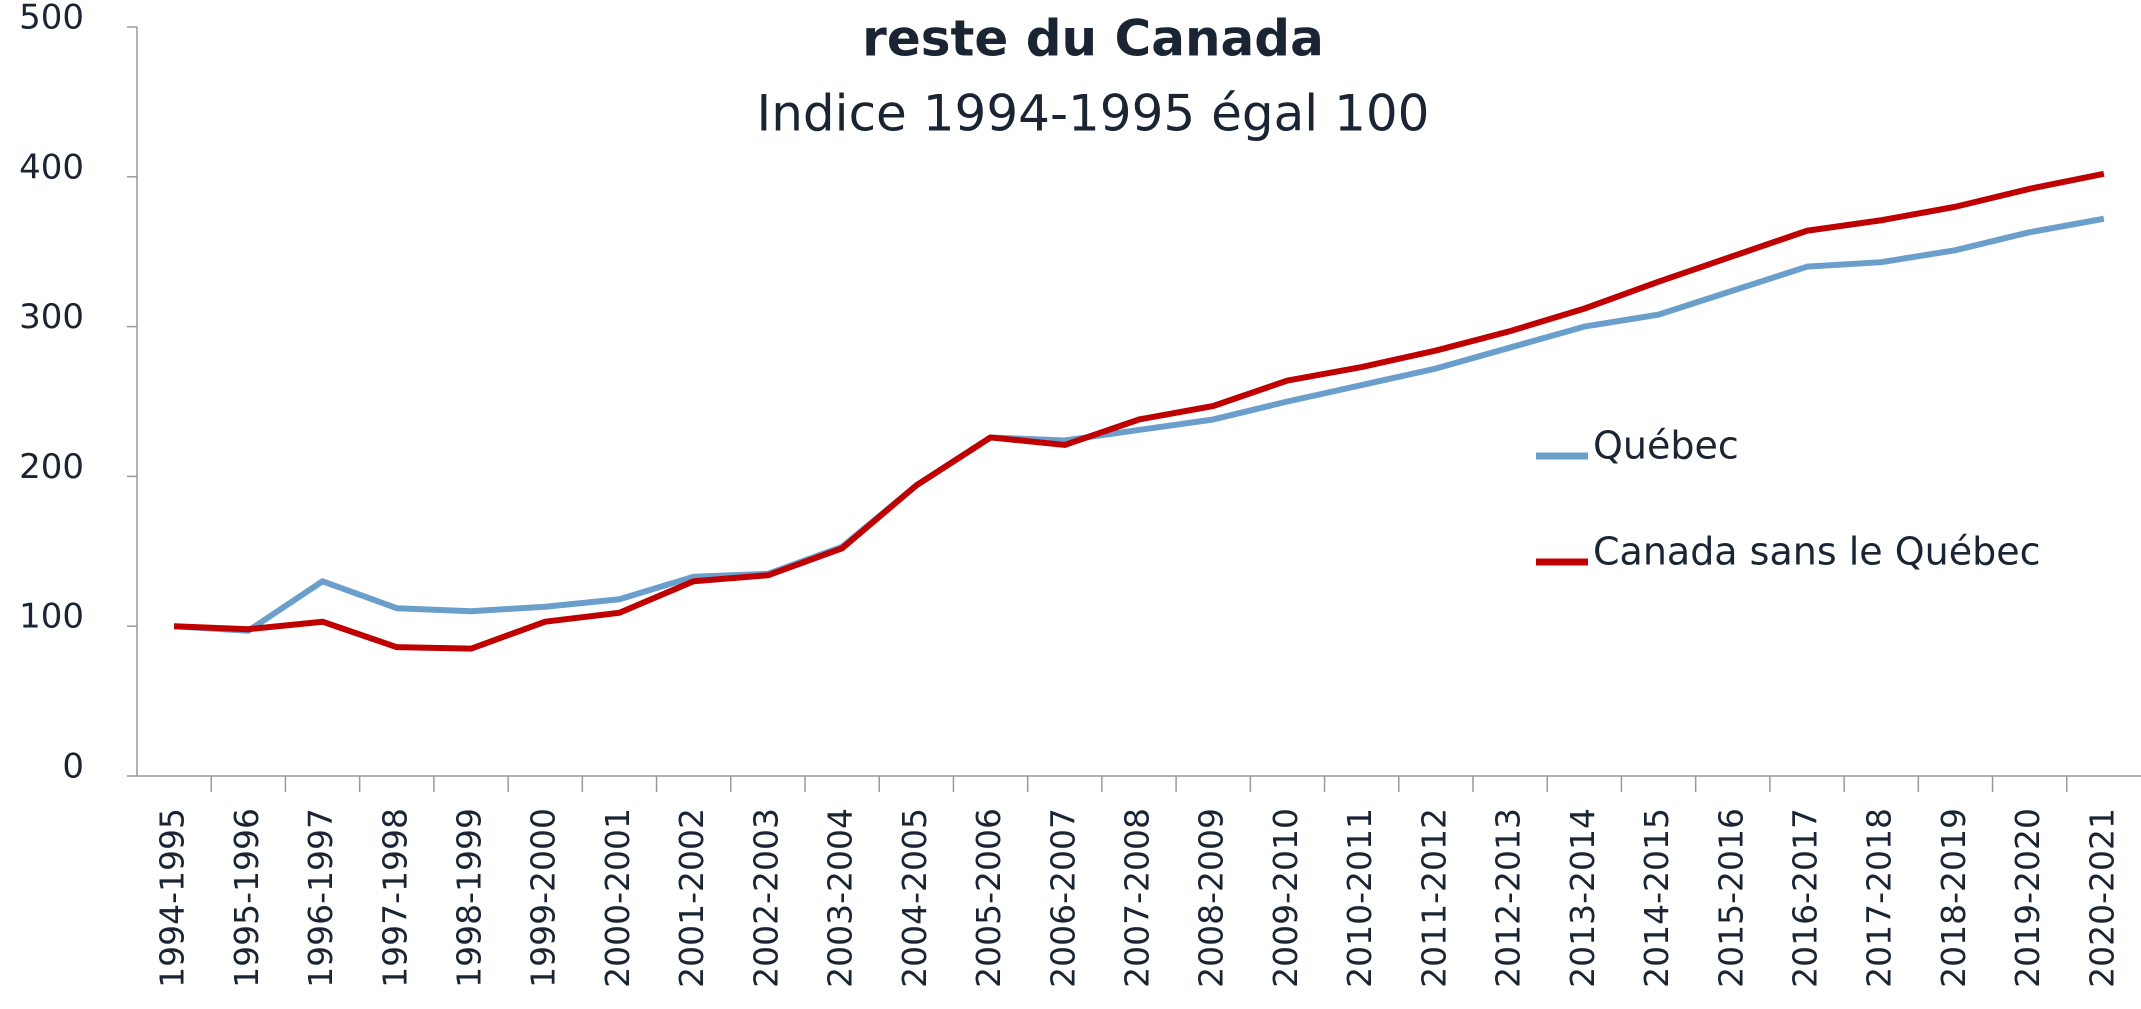 This screenshot has height=1009, width=2141. Describe the element at coordinates (1730, 898) in the screenshot. I see `x-tick-label: 2015-2016` at that location.